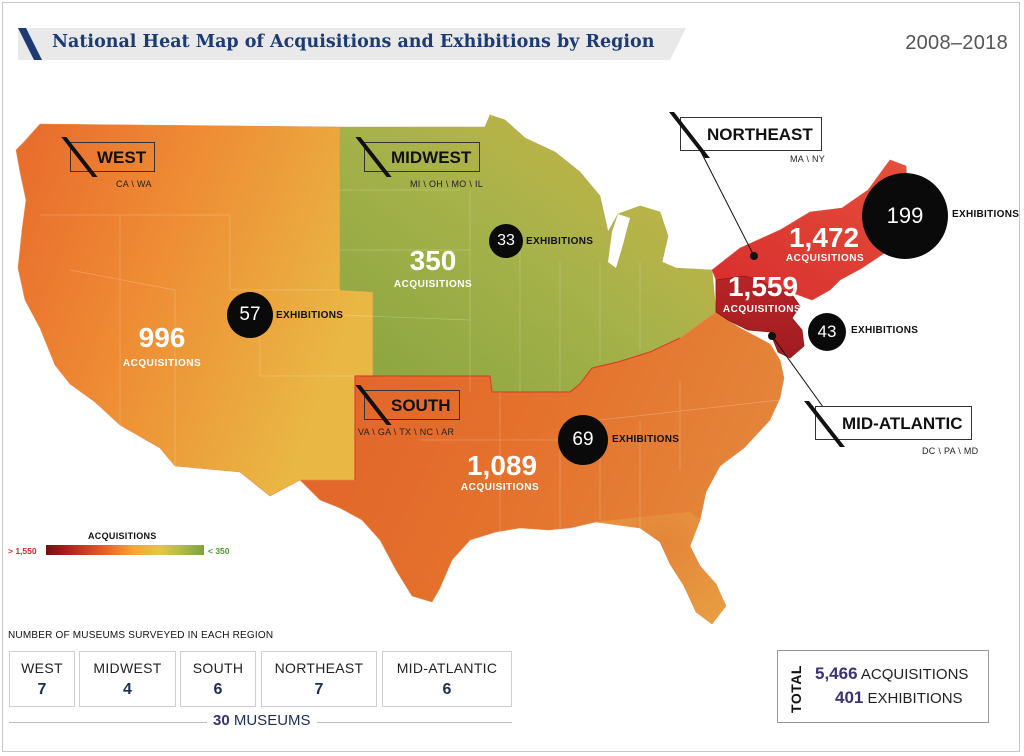  I want to click on totals-acquisitions: 5,466 ACQUISITIONS, so click(891, 674).